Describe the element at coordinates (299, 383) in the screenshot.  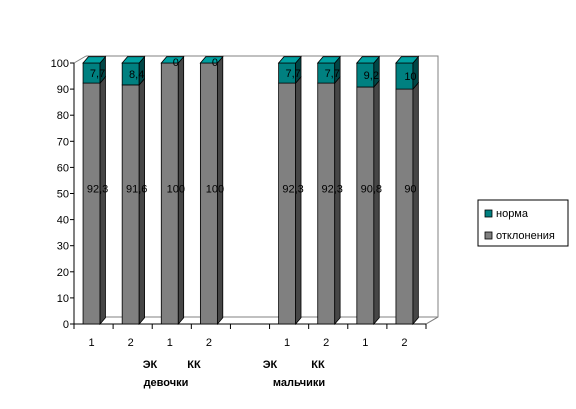
I see `group-name-label: мальчики` at that location.